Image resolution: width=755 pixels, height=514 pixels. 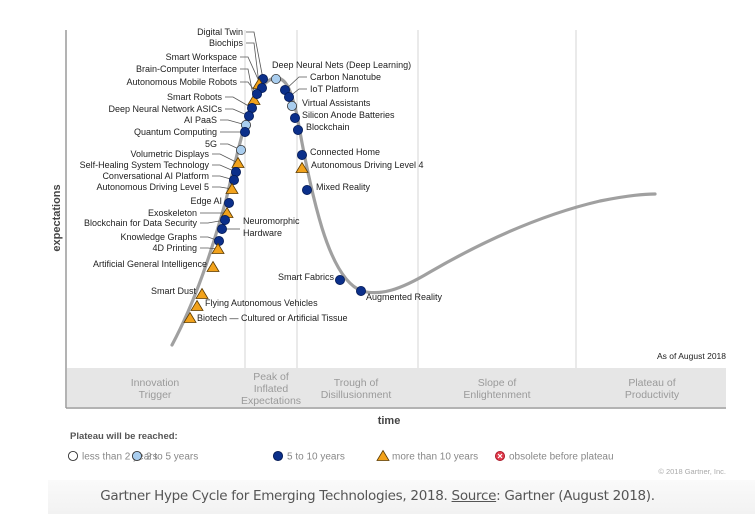 What do you see at coordinates (652, 395) in the screenshot?
I see `phase-label: Productivity` at bounding box center [652, 395].